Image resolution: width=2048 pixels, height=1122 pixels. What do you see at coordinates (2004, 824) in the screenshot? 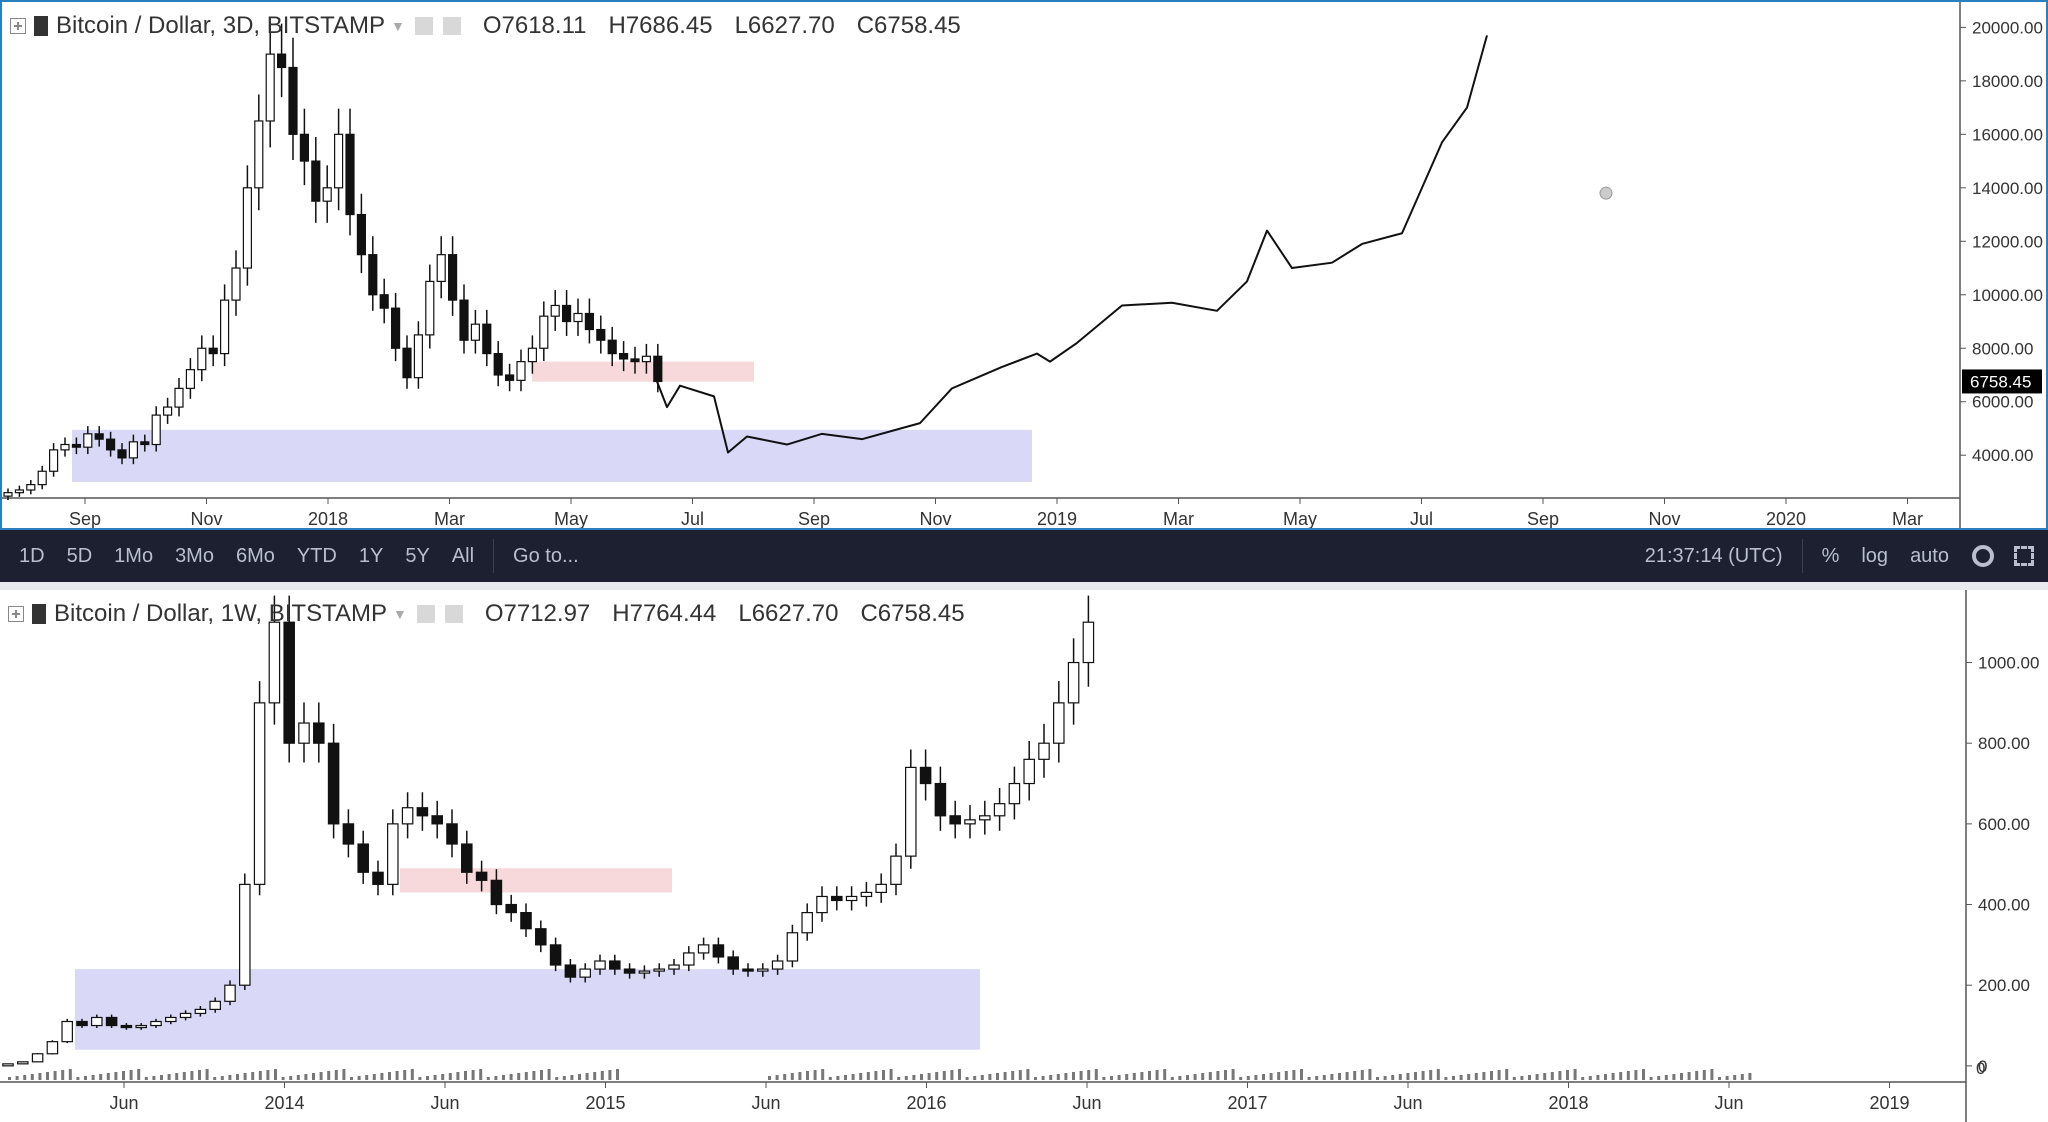
I see `y-tick-label: 600.00` at bounding box center [2004, 824].